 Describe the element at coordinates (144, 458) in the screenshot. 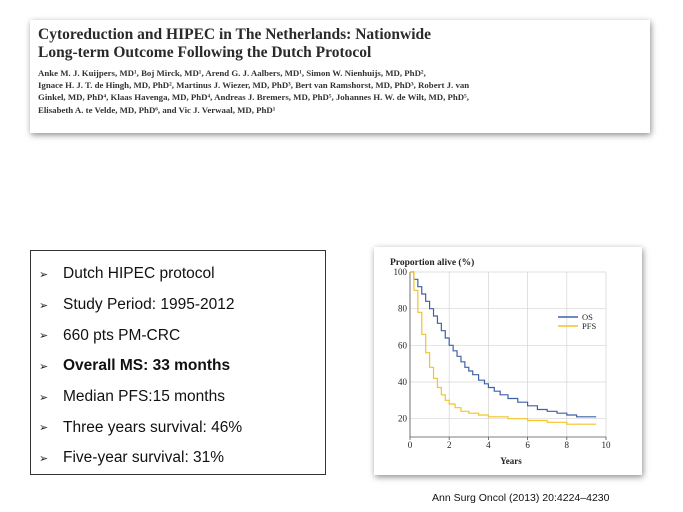

I see `bullet-text: Five-year survival: 31%` at that location.